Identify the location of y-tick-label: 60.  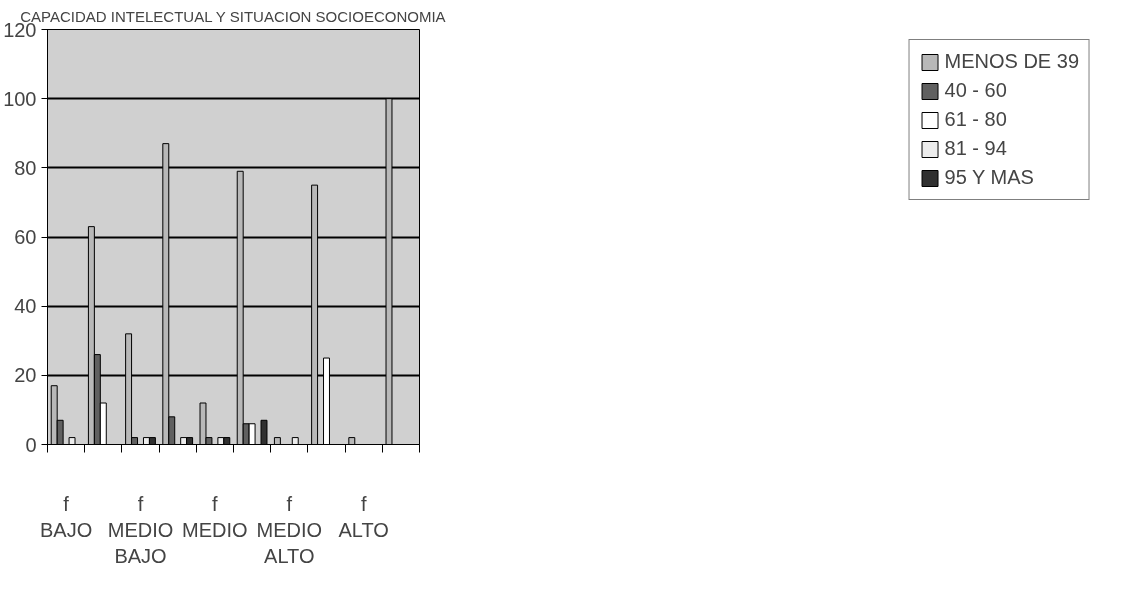
(25, 237).